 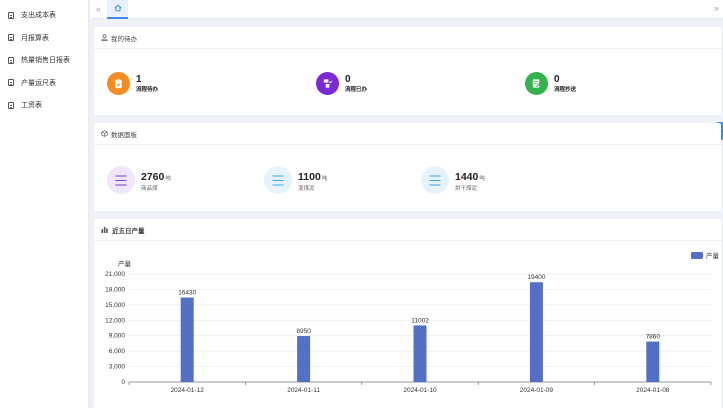 I want to click on todo-count: 1, so click(x=139, y=79).